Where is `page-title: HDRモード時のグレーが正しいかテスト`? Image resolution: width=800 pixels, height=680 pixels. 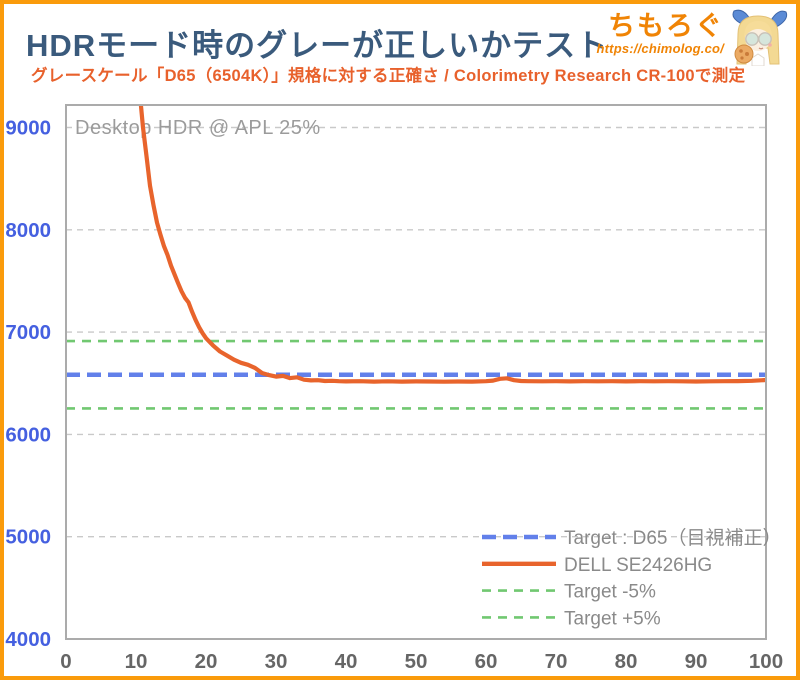 page-title: HDRモード時のグレーが正しいかテスト is located at coordinates (317, 45).